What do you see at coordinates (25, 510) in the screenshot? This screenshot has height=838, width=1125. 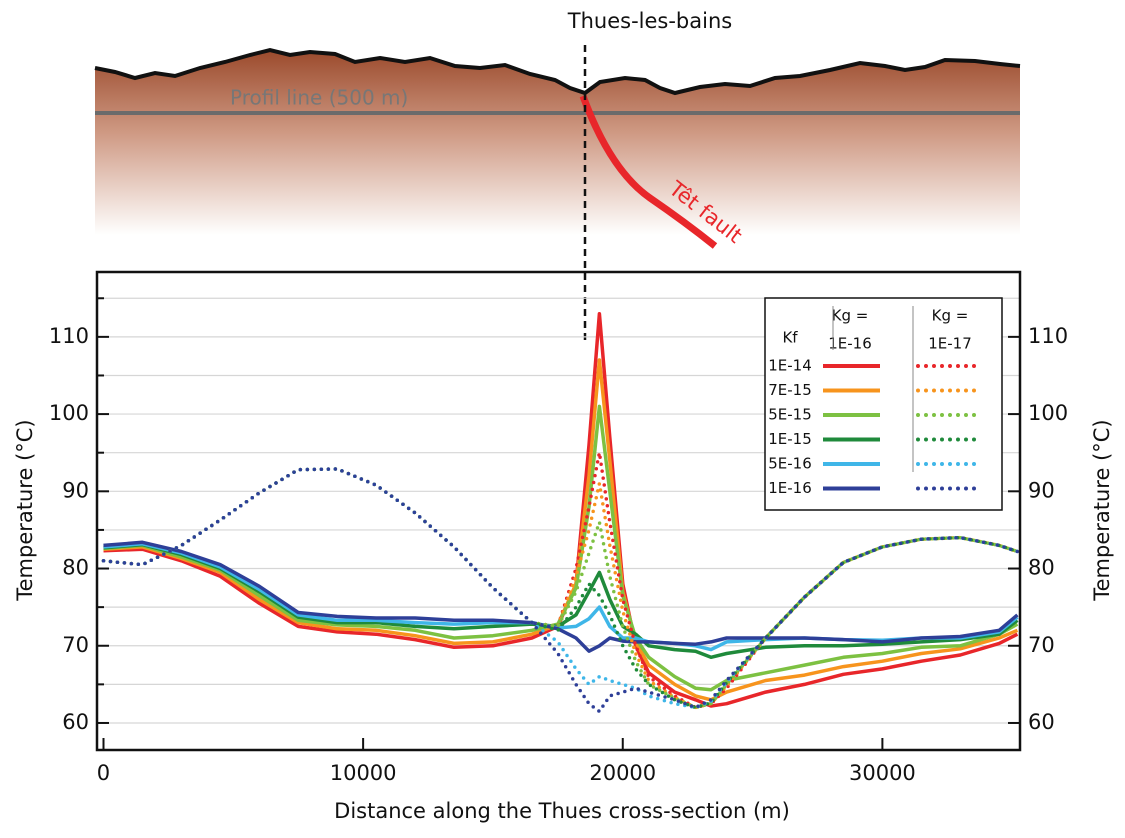 I see `y-axis-title: Temperature (°C)` at bounding box center [25, 510].